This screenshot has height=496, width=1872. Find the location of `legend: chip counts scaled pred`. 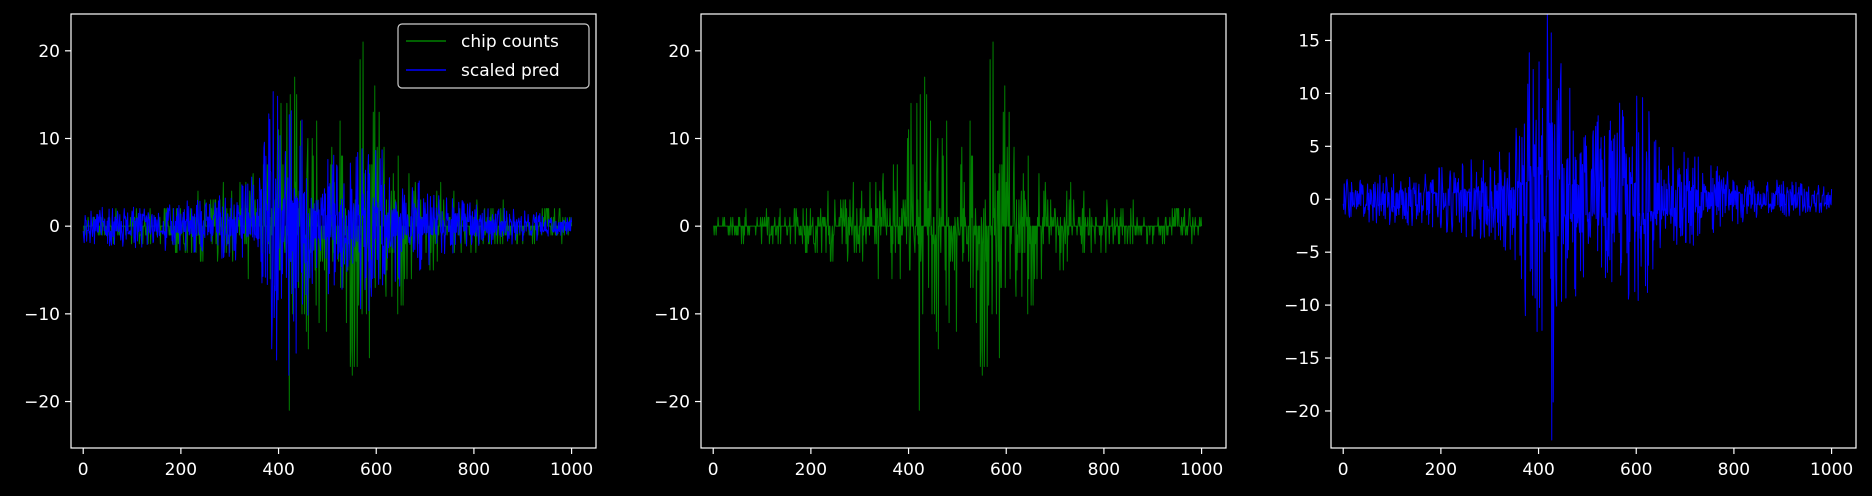

legend: chip counts scaled pred is located at coordinates (493, 56).